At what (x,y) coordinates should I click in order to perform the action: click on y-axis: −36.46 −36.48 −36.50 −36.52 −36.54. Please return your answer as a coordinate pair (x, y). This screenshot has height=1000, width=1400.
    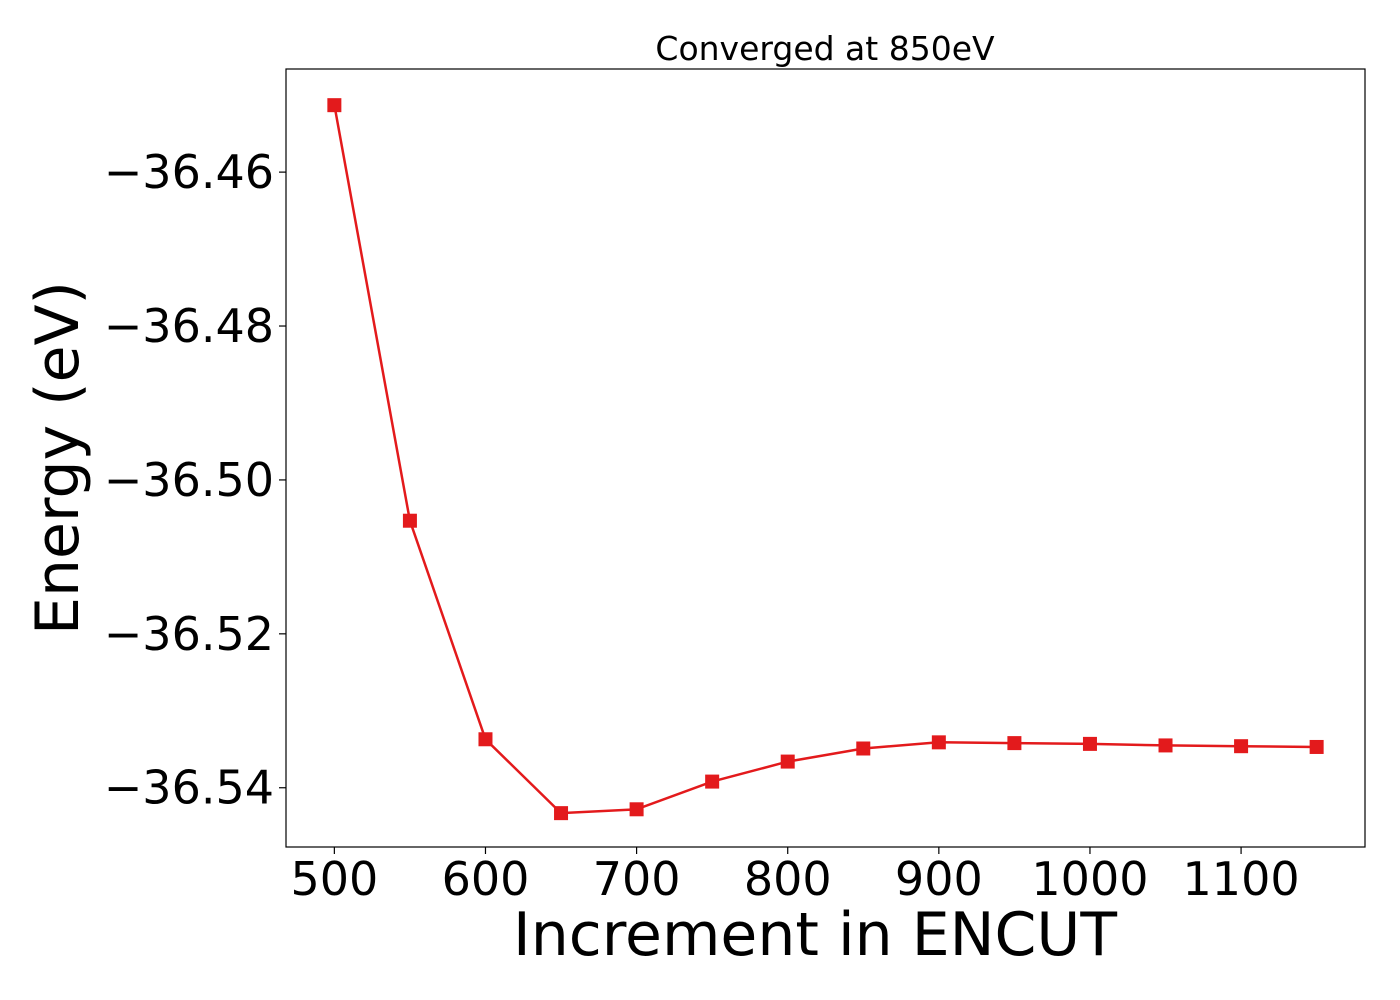
    Looking at the image, I should click on (195, 480).